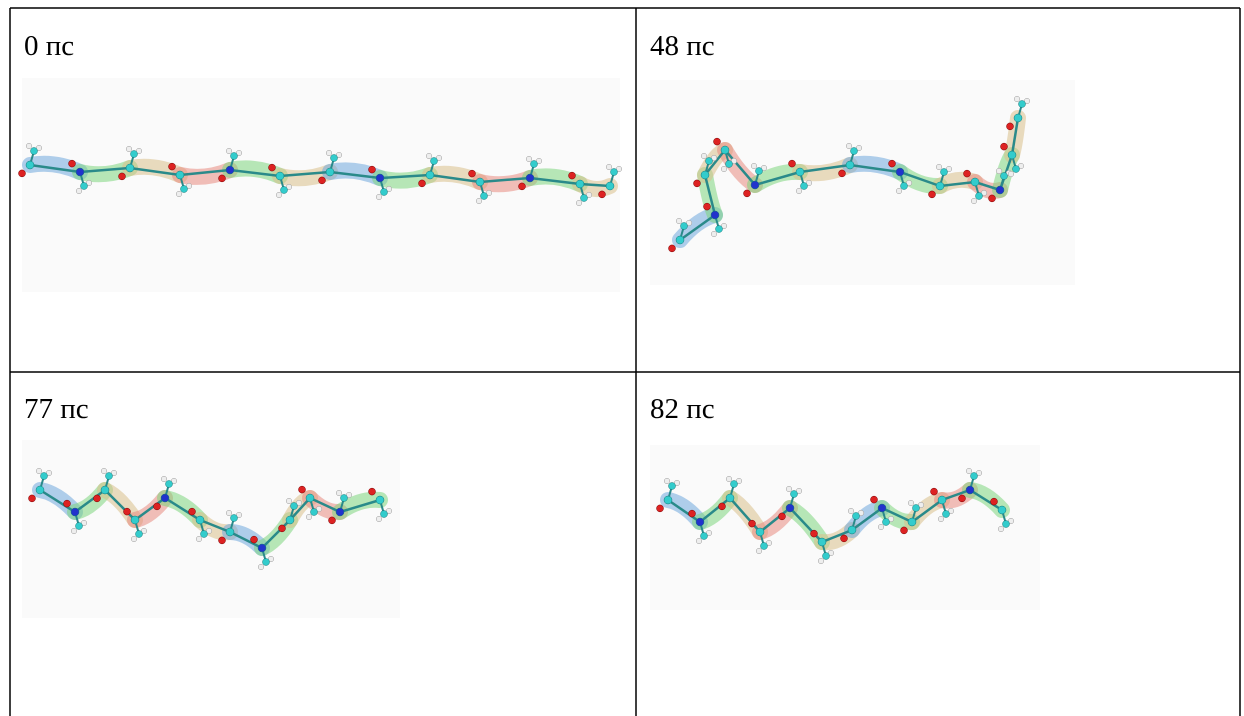 The height and width of the screenshot is (716, 1244). What do you see at coordinates (682, 46) in the screenshot?
I see `cell-label: 48 пс` at bounding box center [682, 46].